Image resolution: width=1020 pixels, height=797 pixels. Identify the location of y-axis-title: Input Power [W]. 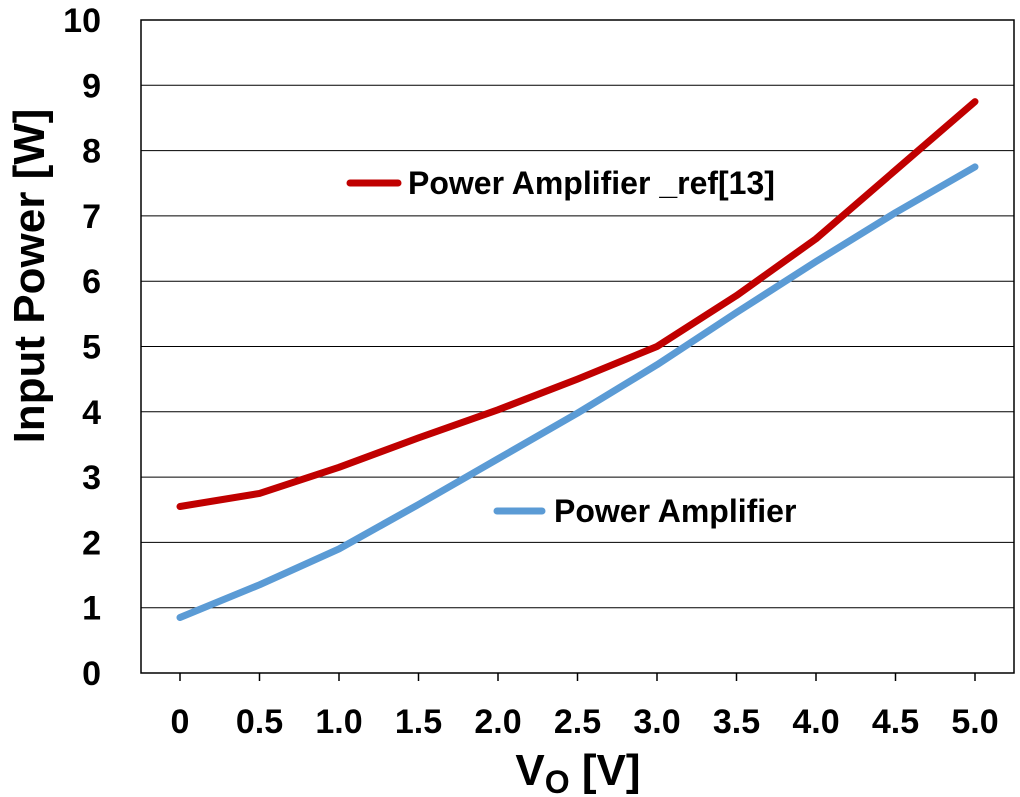
(29, 276).